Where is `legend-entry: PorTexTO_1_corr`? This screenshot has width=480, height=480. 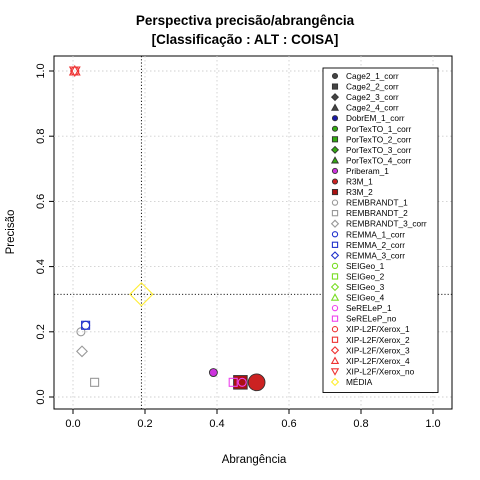
legend-entry: PorTexTO_1_corr is located at coordinates (379, 129).